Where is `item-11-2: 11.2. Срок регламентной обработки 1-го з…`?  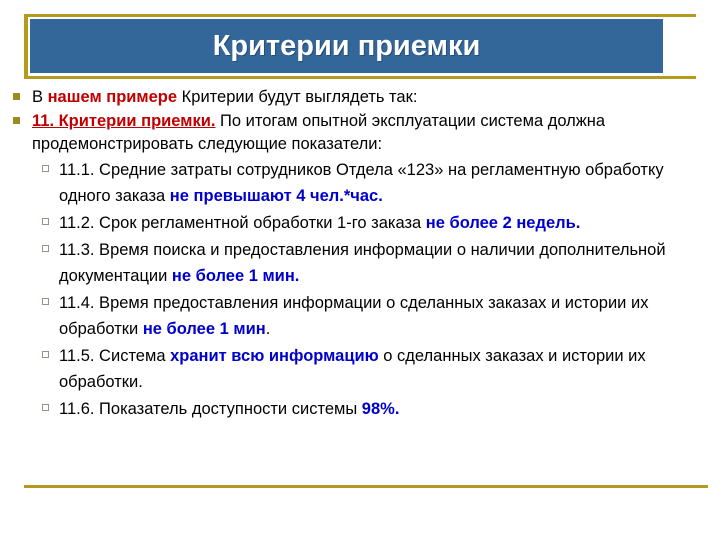 item-11-2: 11.2. Срок регламентной обработки 1-го з… is located at coordinates (360, 223).